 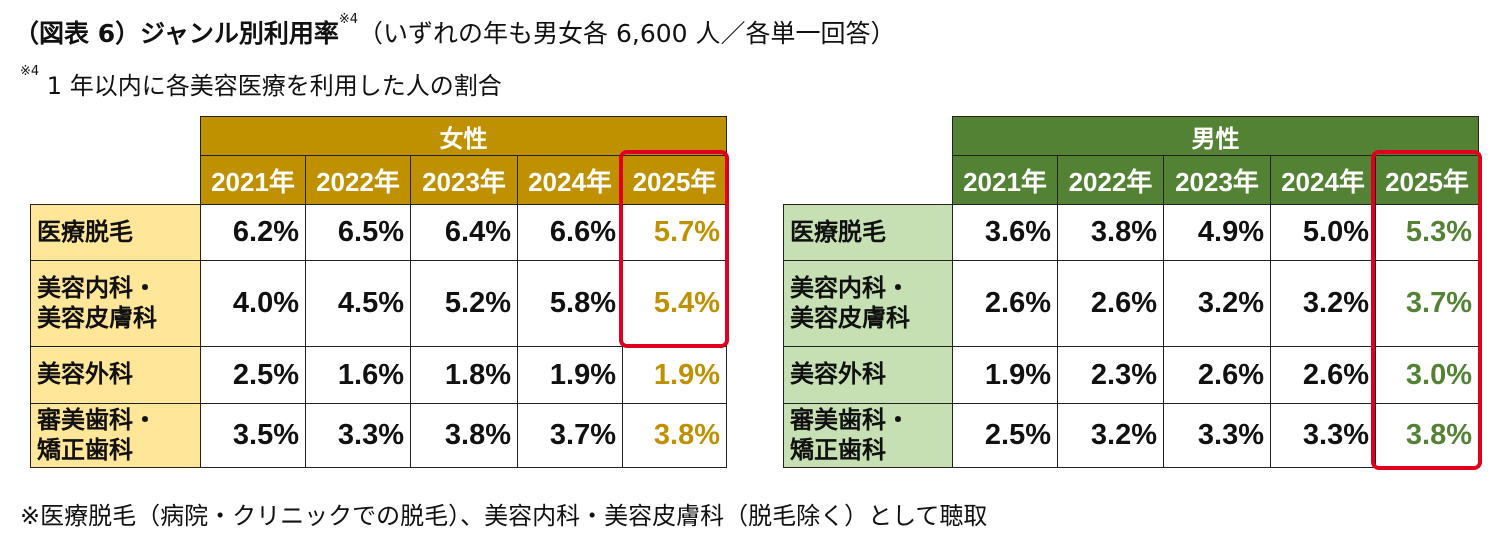 I want to click on value-cell: 1.8%, so click(x=464, y=375).